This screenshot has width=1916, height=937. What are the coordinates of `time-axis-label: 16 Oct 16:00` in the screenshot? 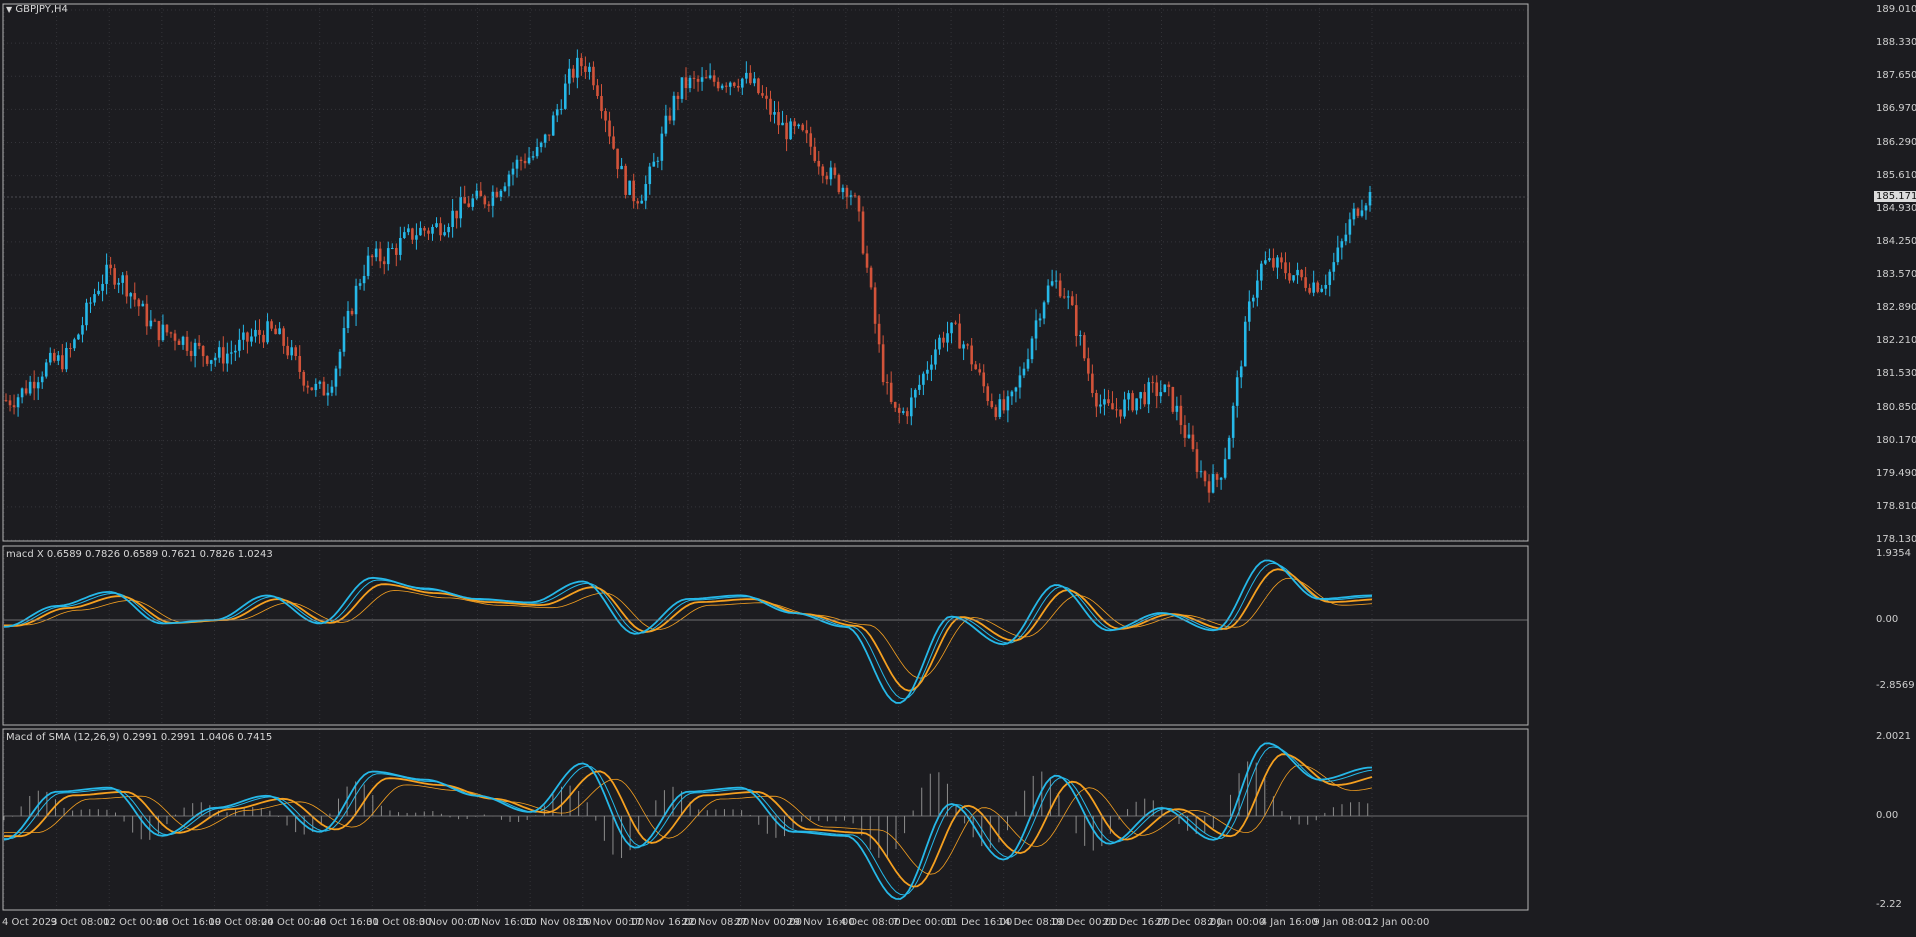 It's located at (188, 922).